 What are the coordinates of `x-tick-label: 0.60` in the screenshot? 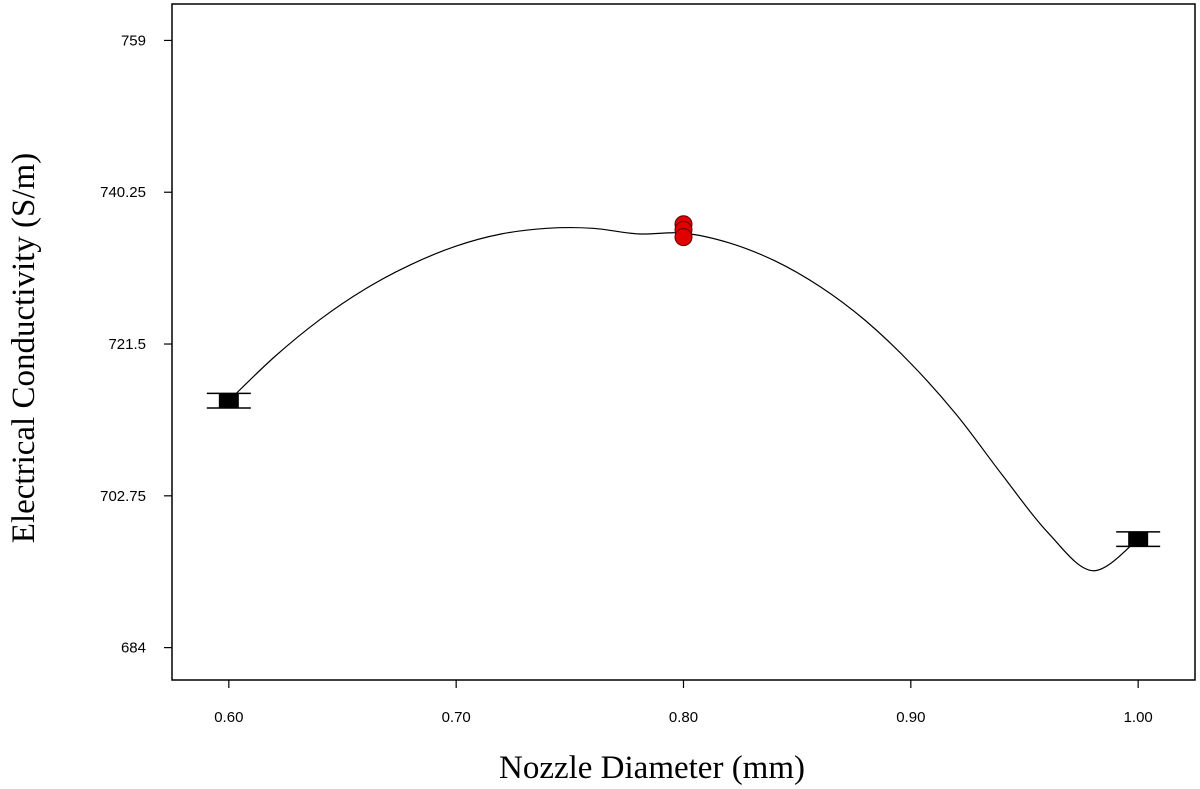 It's located at (228, 717).